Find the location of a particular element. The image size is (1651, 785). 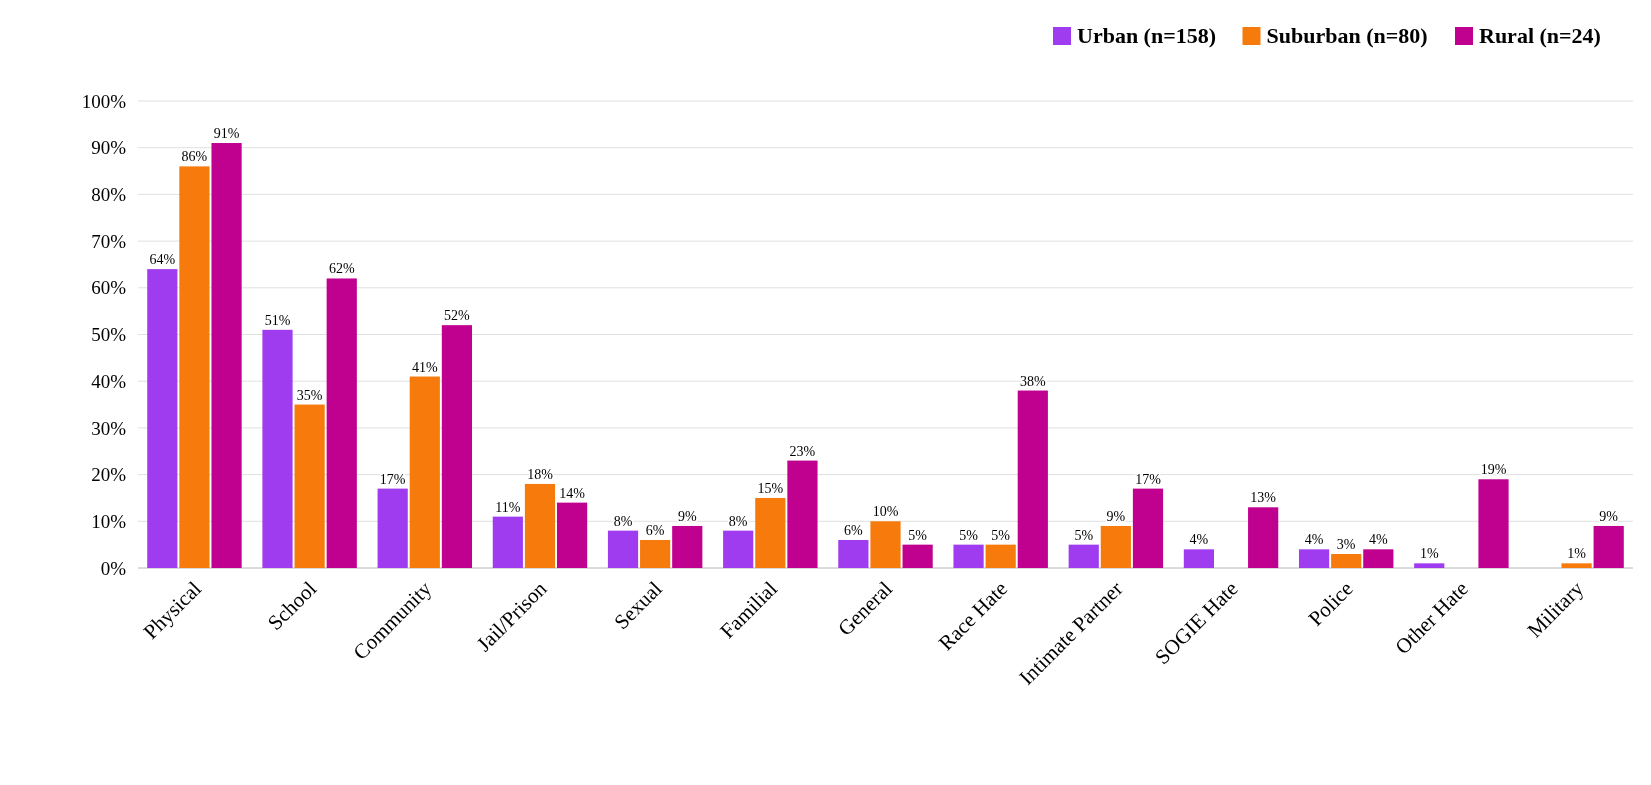

y-tick-label: 50% is located at coordinates (109, 335).